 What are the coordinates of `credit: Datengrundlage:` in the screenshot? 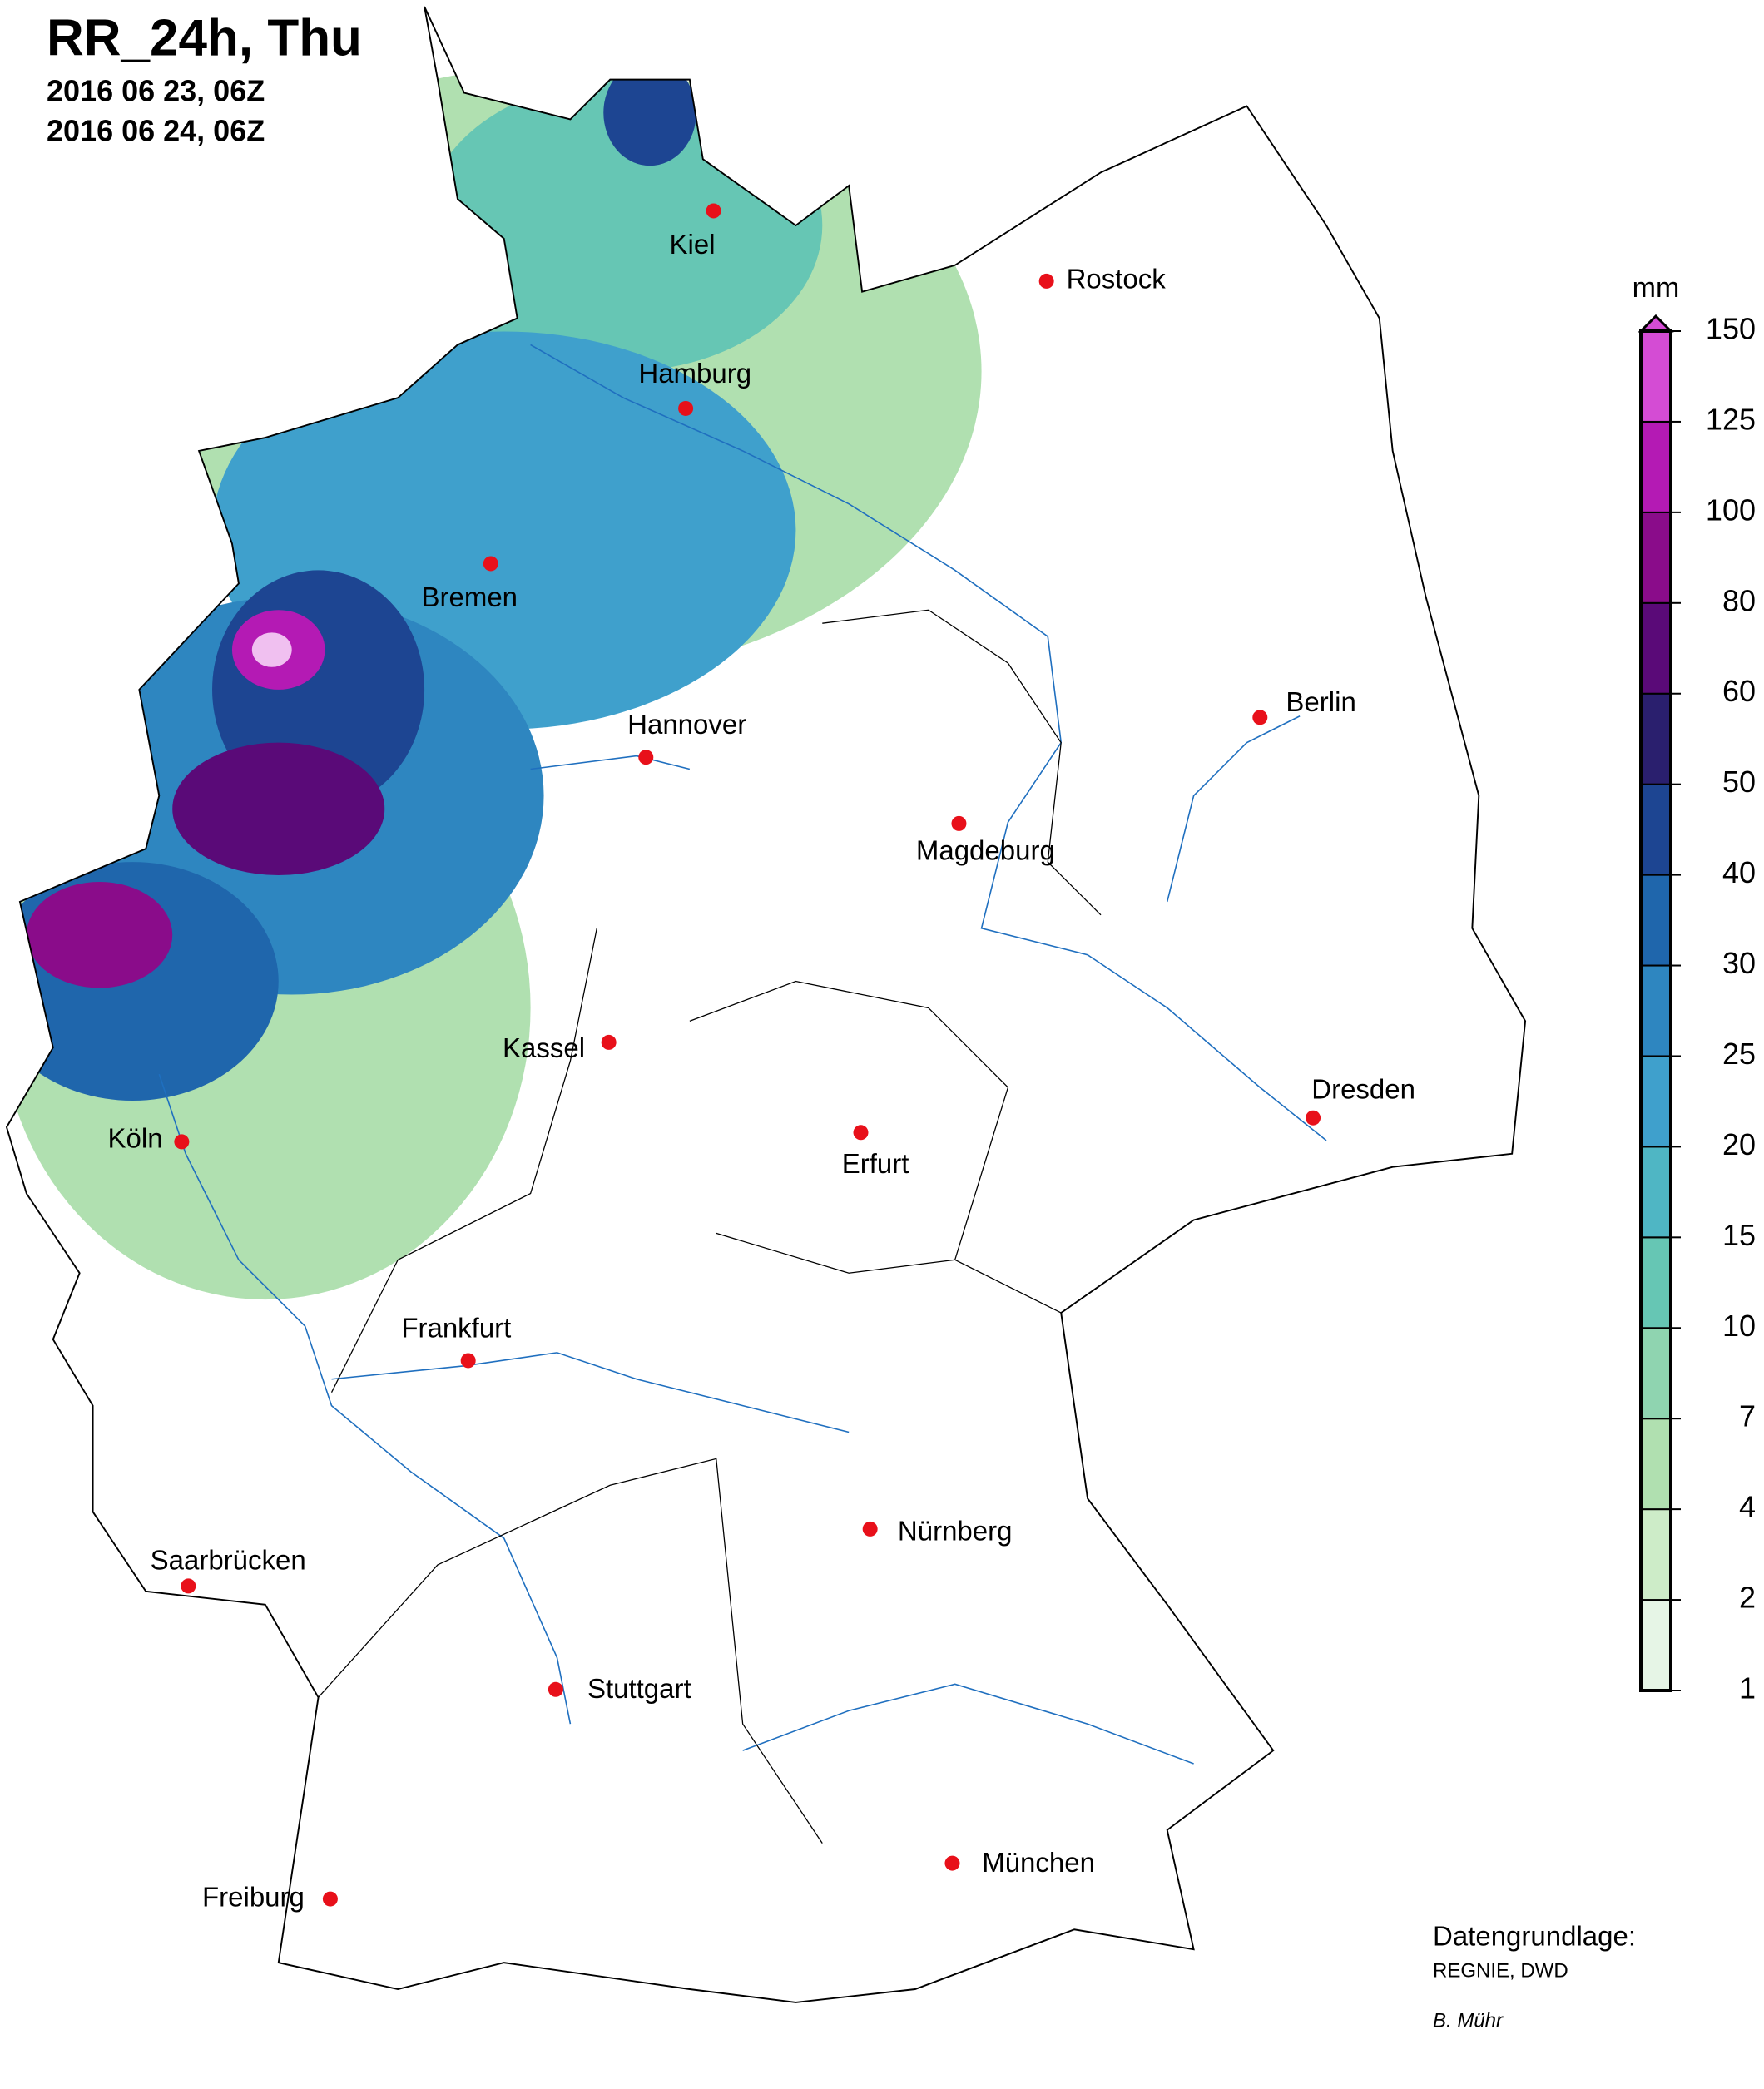 It's located at (1535, 1936).